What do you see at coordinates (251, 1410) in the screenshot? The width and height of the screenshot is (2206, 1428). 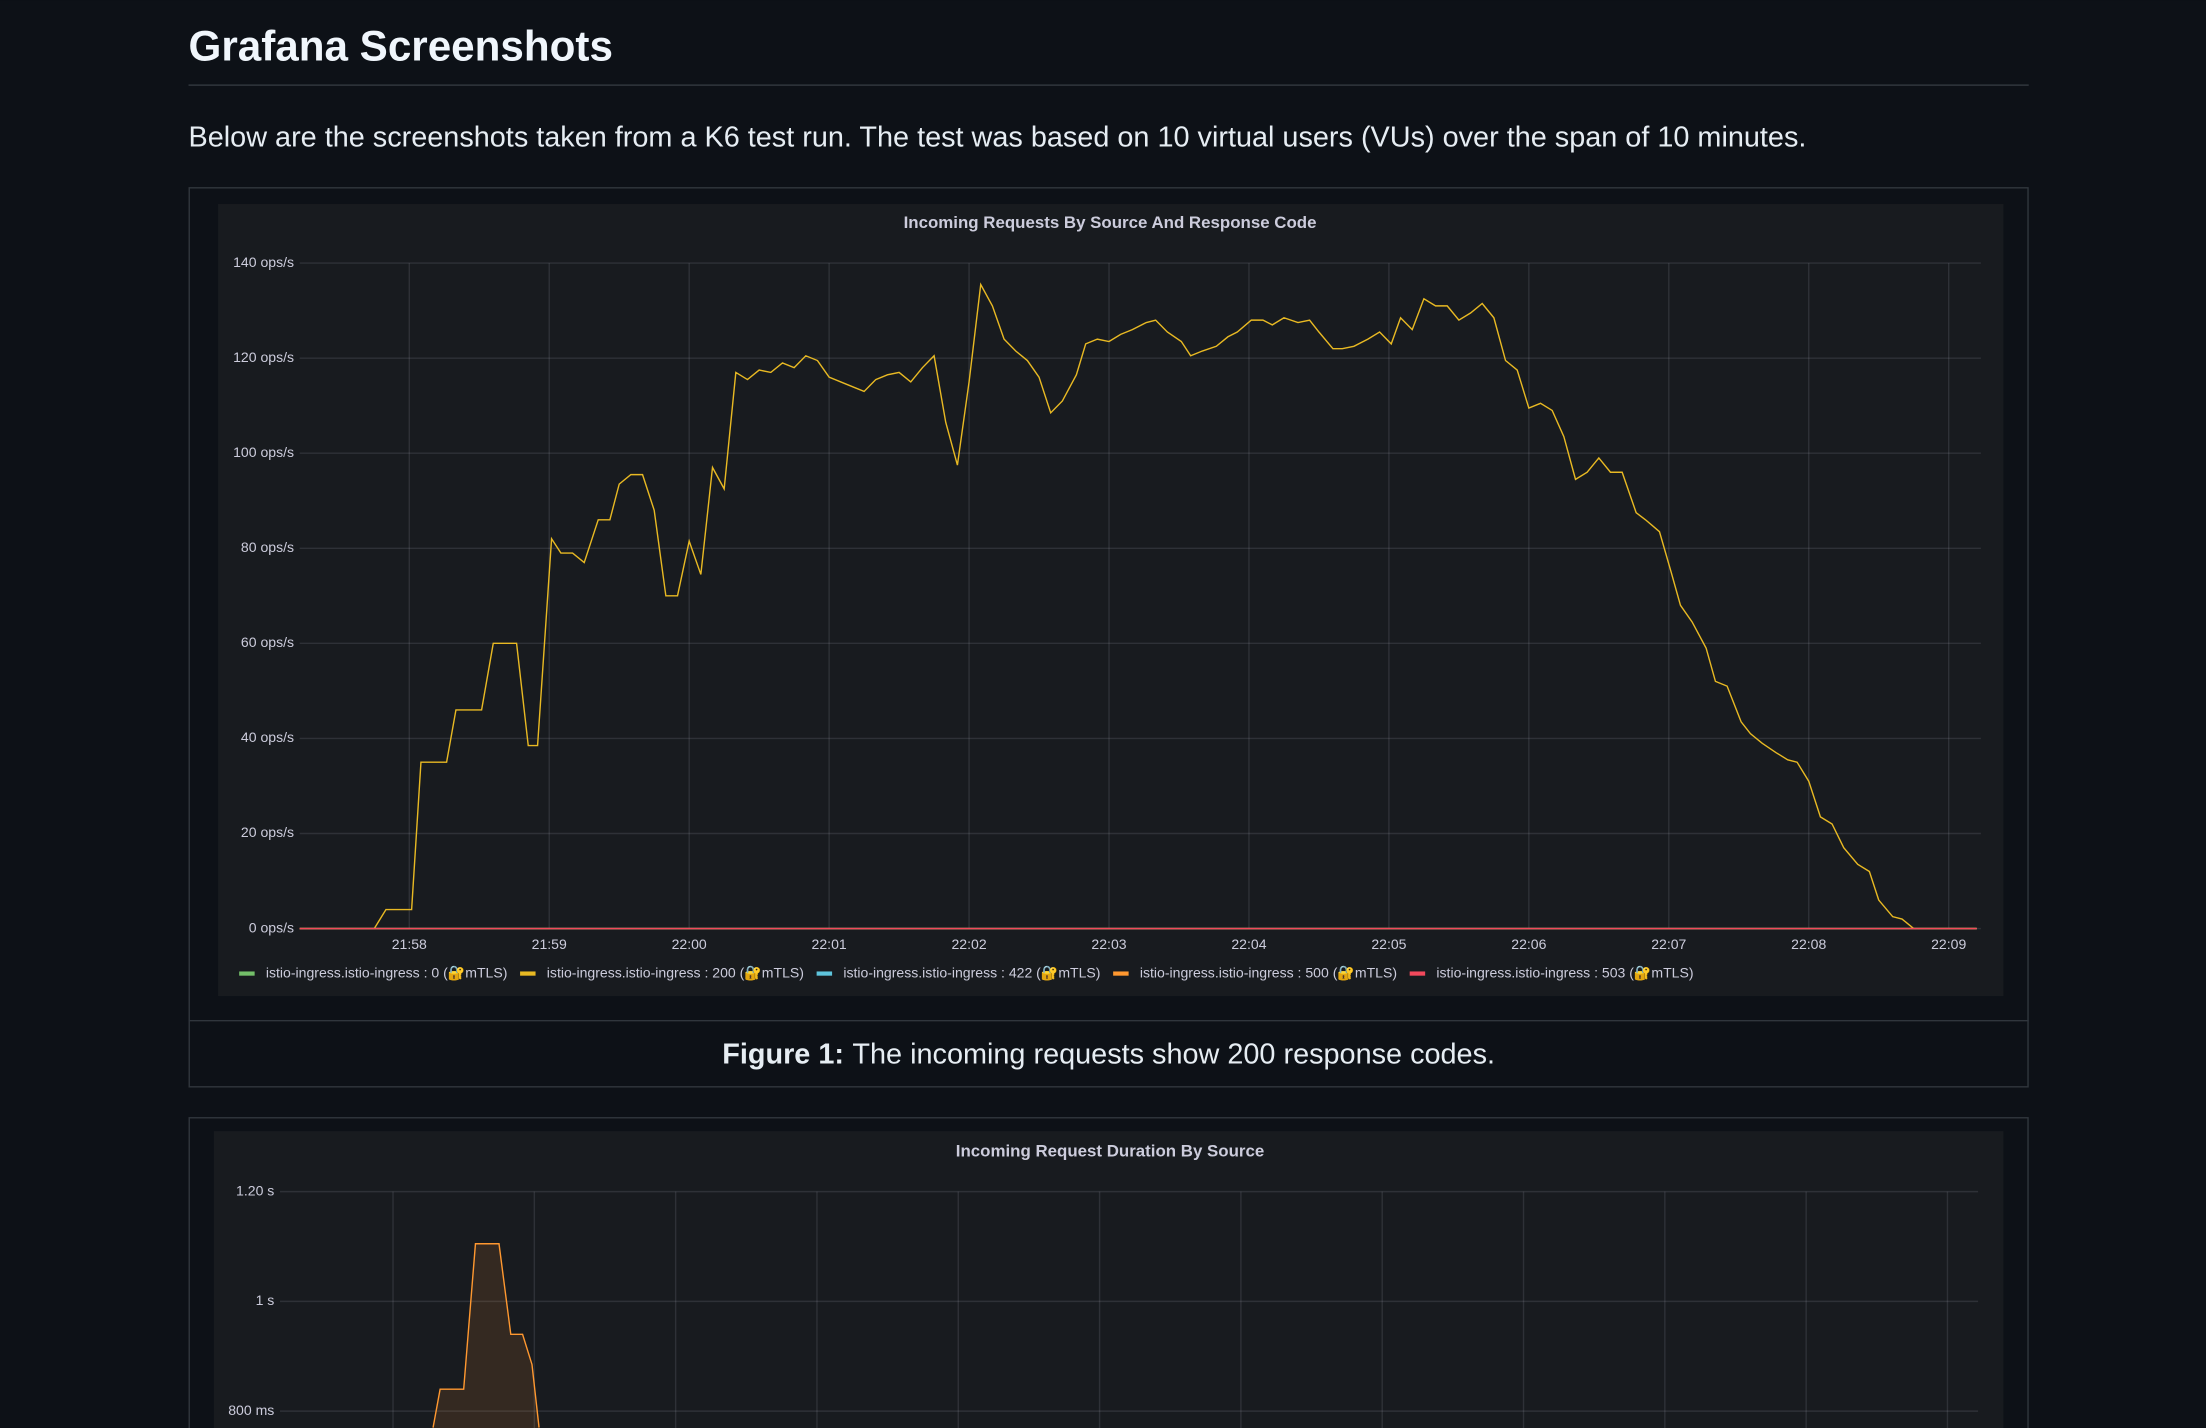 I see `y-tick-label: 800 ms` at bounding box center [251, 1410].